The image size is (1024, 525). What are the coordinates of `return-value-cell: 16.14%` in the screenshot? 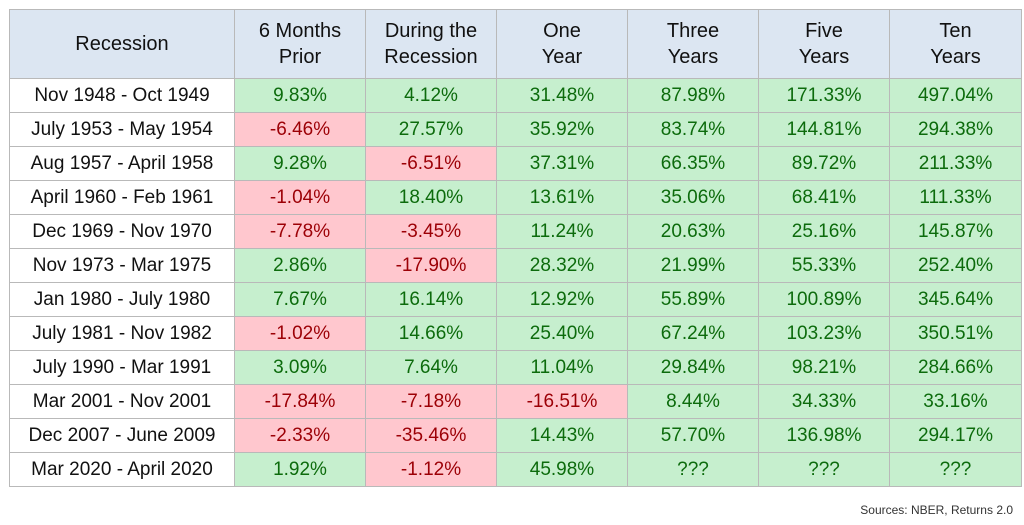 It's located at (431, 299).